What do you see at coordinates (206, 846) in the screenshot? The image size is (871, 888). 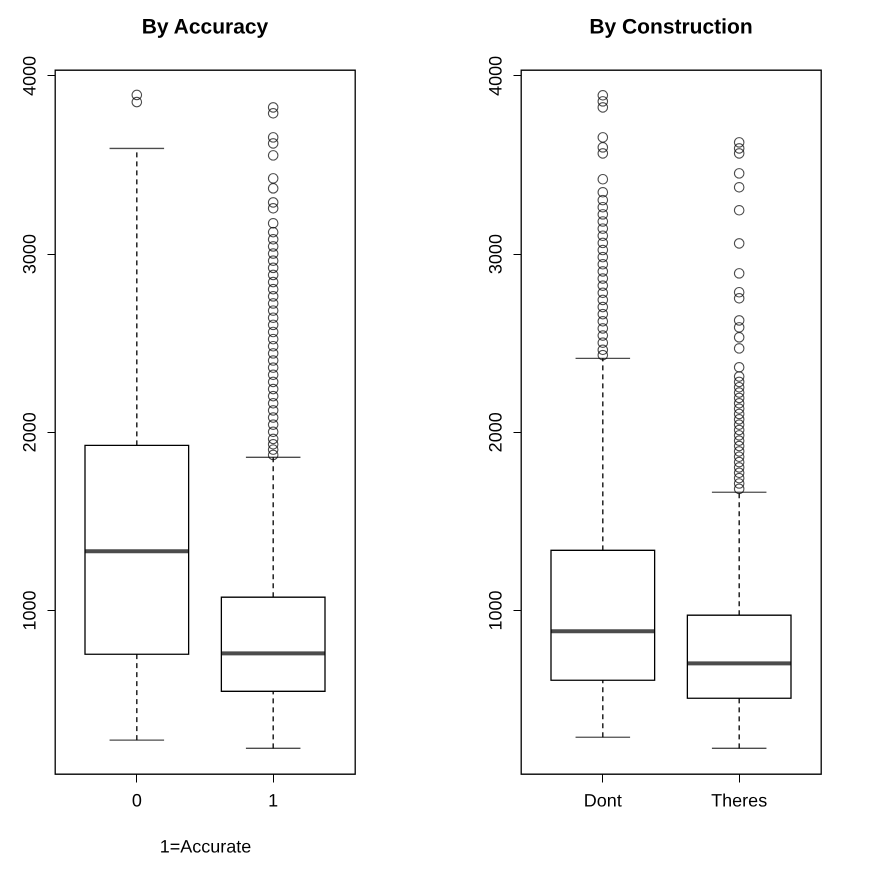 I see `x-axis-title: 1=Accurate` at bounding box center [206, 846].